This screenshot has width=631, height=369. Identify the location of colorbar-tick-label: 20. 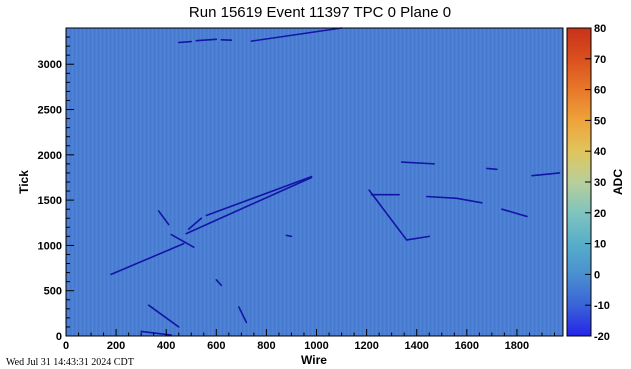
(600, 214).